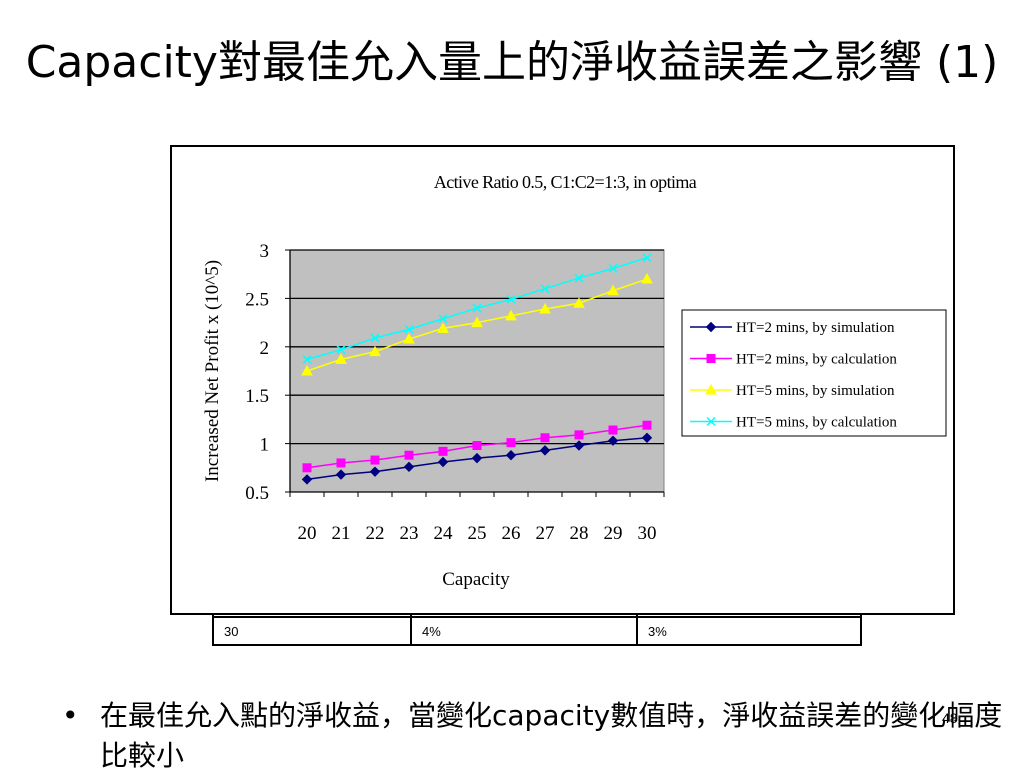 This screenshot has width=1024, height=776. I want to click on legend-item: HT=5 mins, by simulation, so click(792, 391).